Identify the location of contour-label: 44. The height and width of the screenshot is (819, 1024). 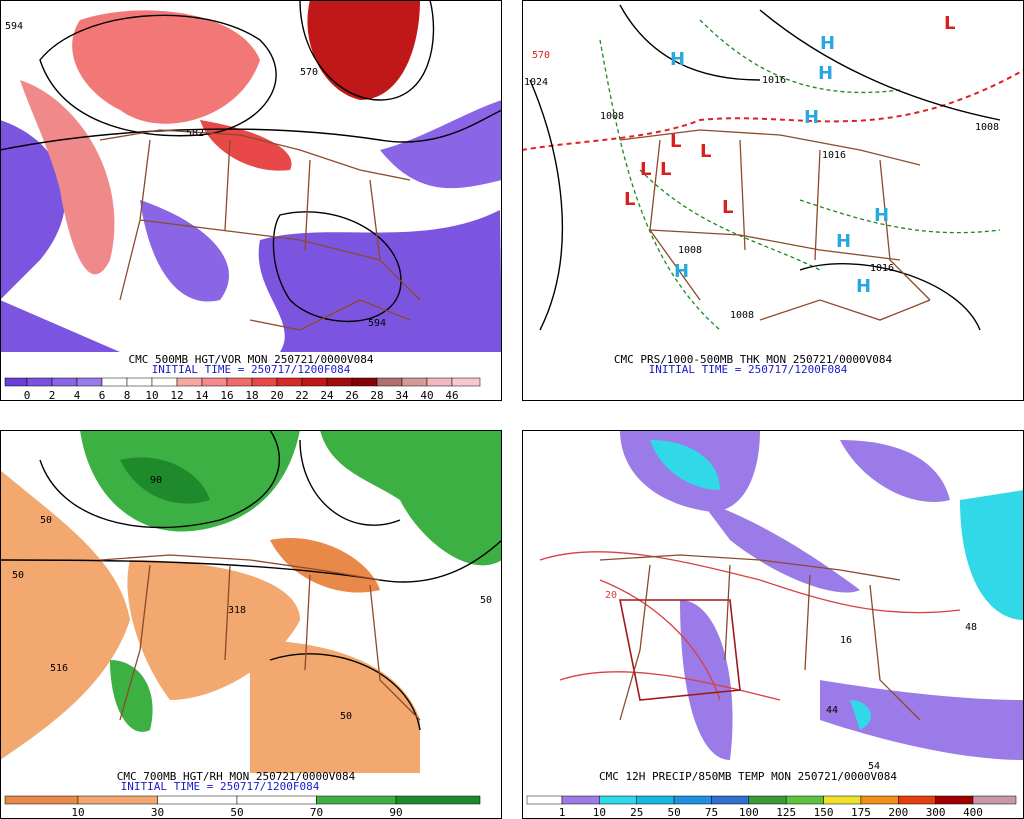
(832, 710).